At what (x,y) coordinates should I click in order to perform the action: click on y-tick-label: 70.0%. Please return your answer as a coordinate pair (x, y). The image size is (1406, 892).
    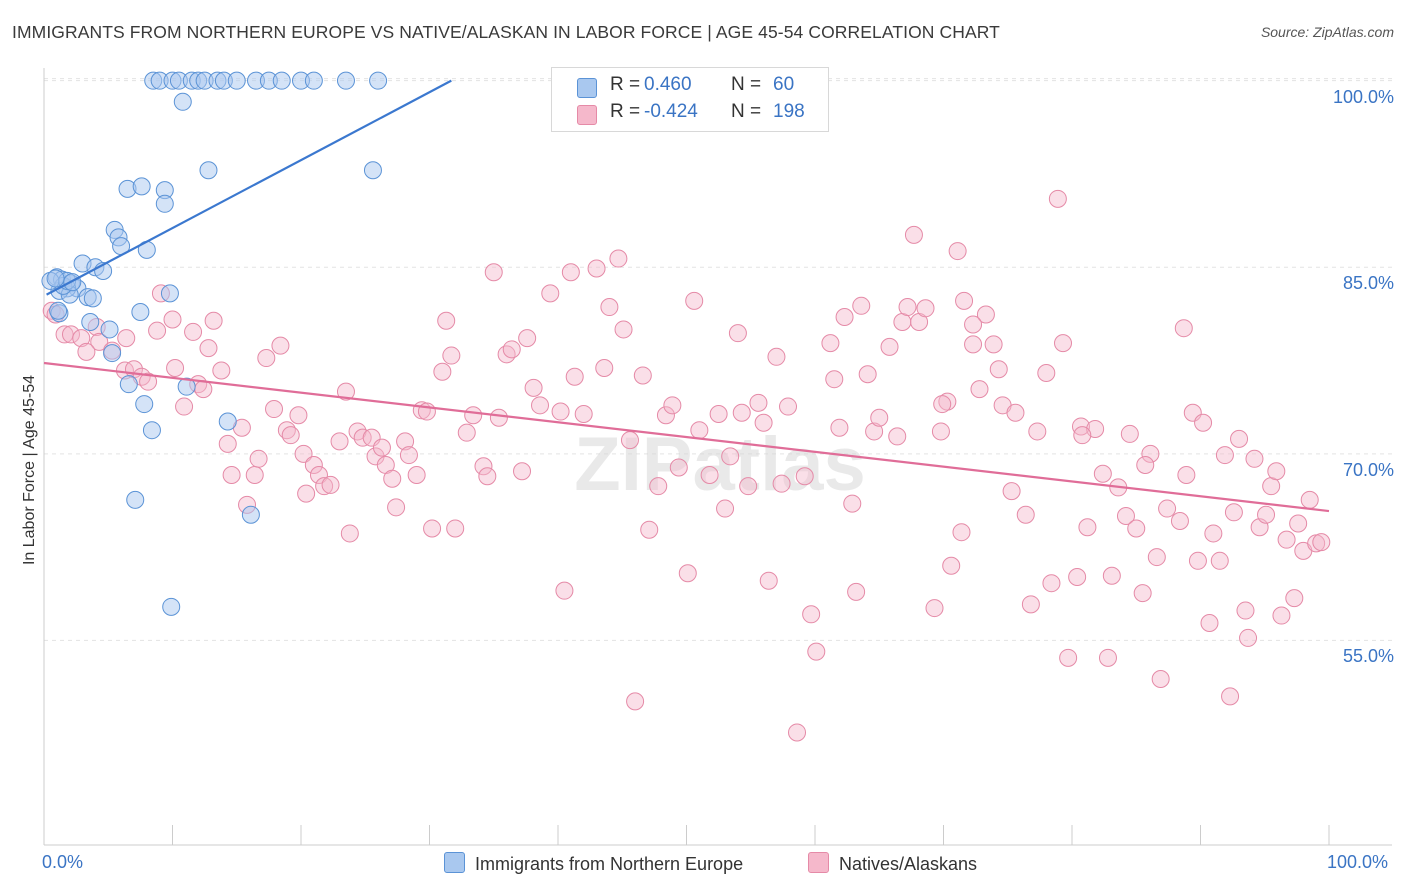
    Looking at the image, I should click on (1368, 469).